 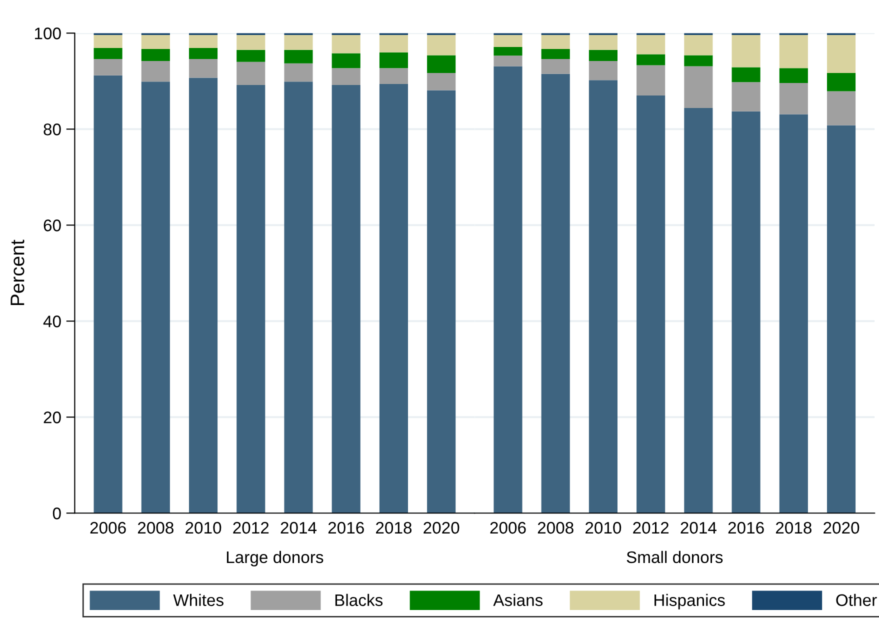 I want to click on y-tick-label: 20, so click(x=52, y=418).